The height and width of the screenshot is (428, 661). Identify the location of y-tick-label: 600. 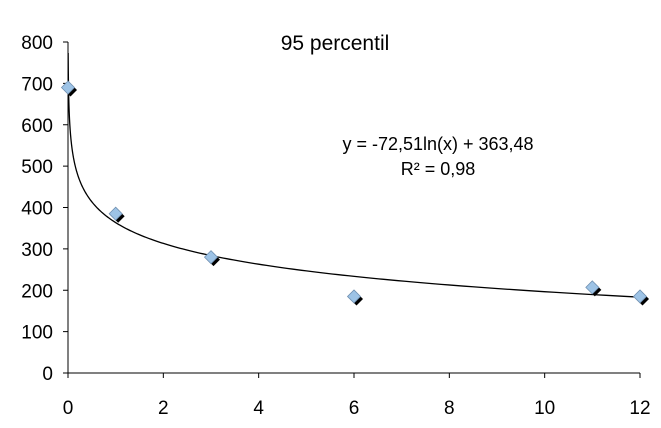
(37, 126).